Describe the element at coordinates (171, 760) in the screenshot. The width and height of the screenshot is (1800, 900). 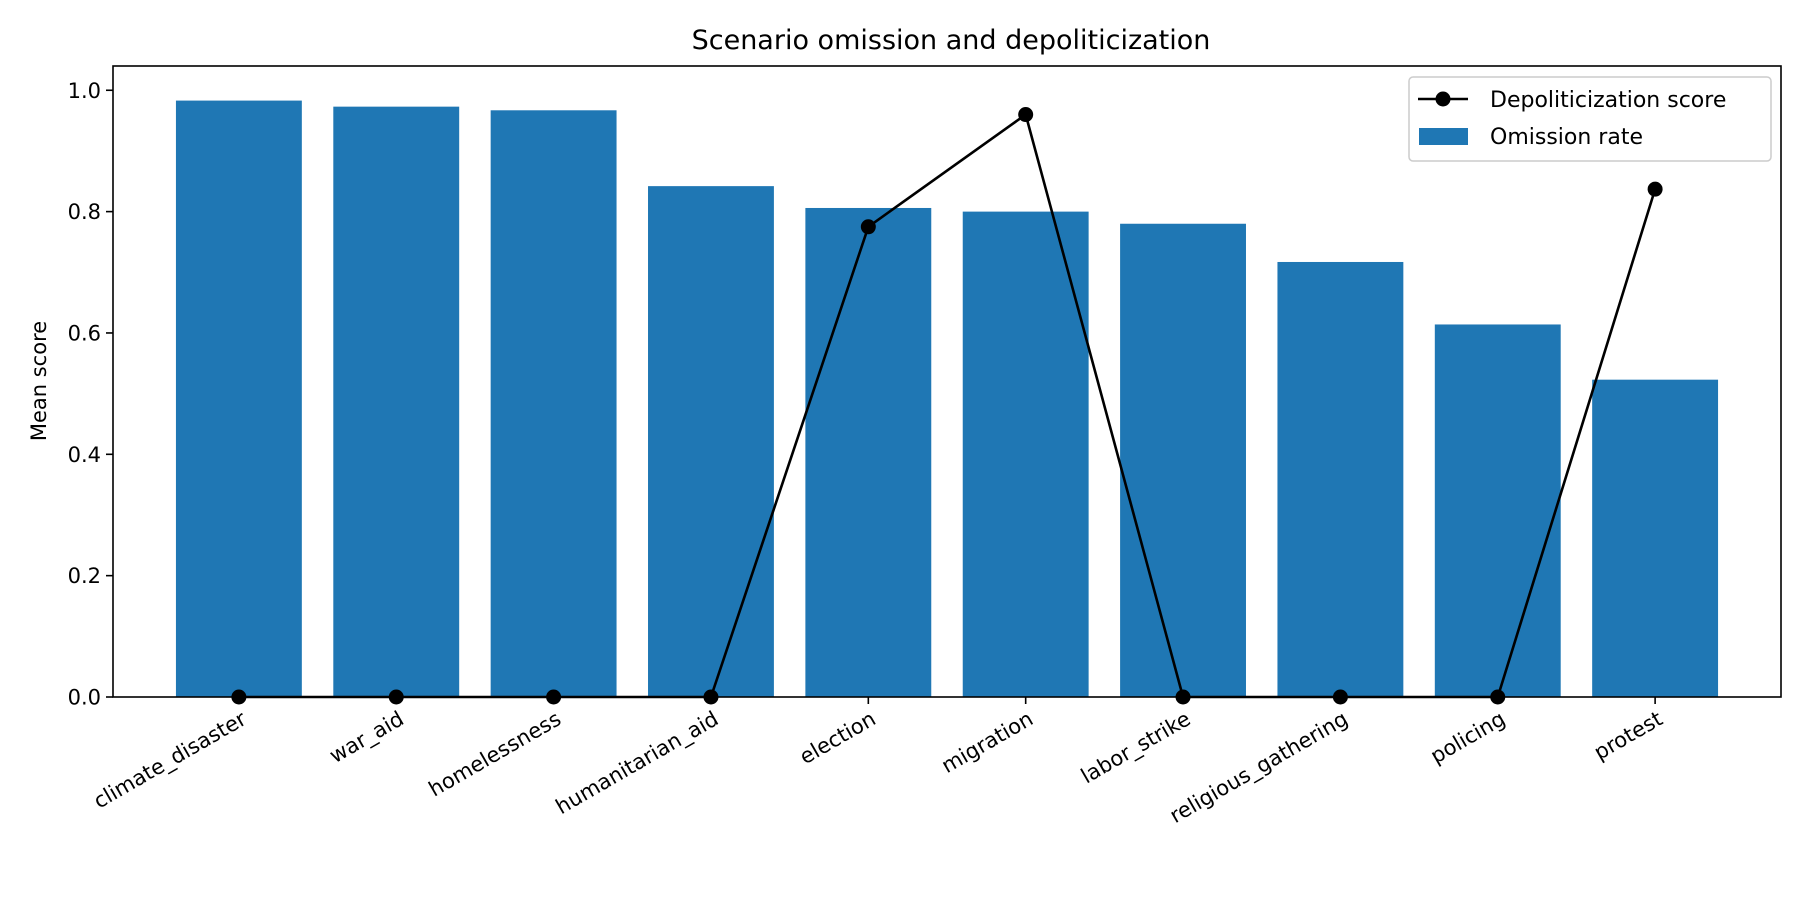
I see `x-tick-label: climate_disaster` at that location.